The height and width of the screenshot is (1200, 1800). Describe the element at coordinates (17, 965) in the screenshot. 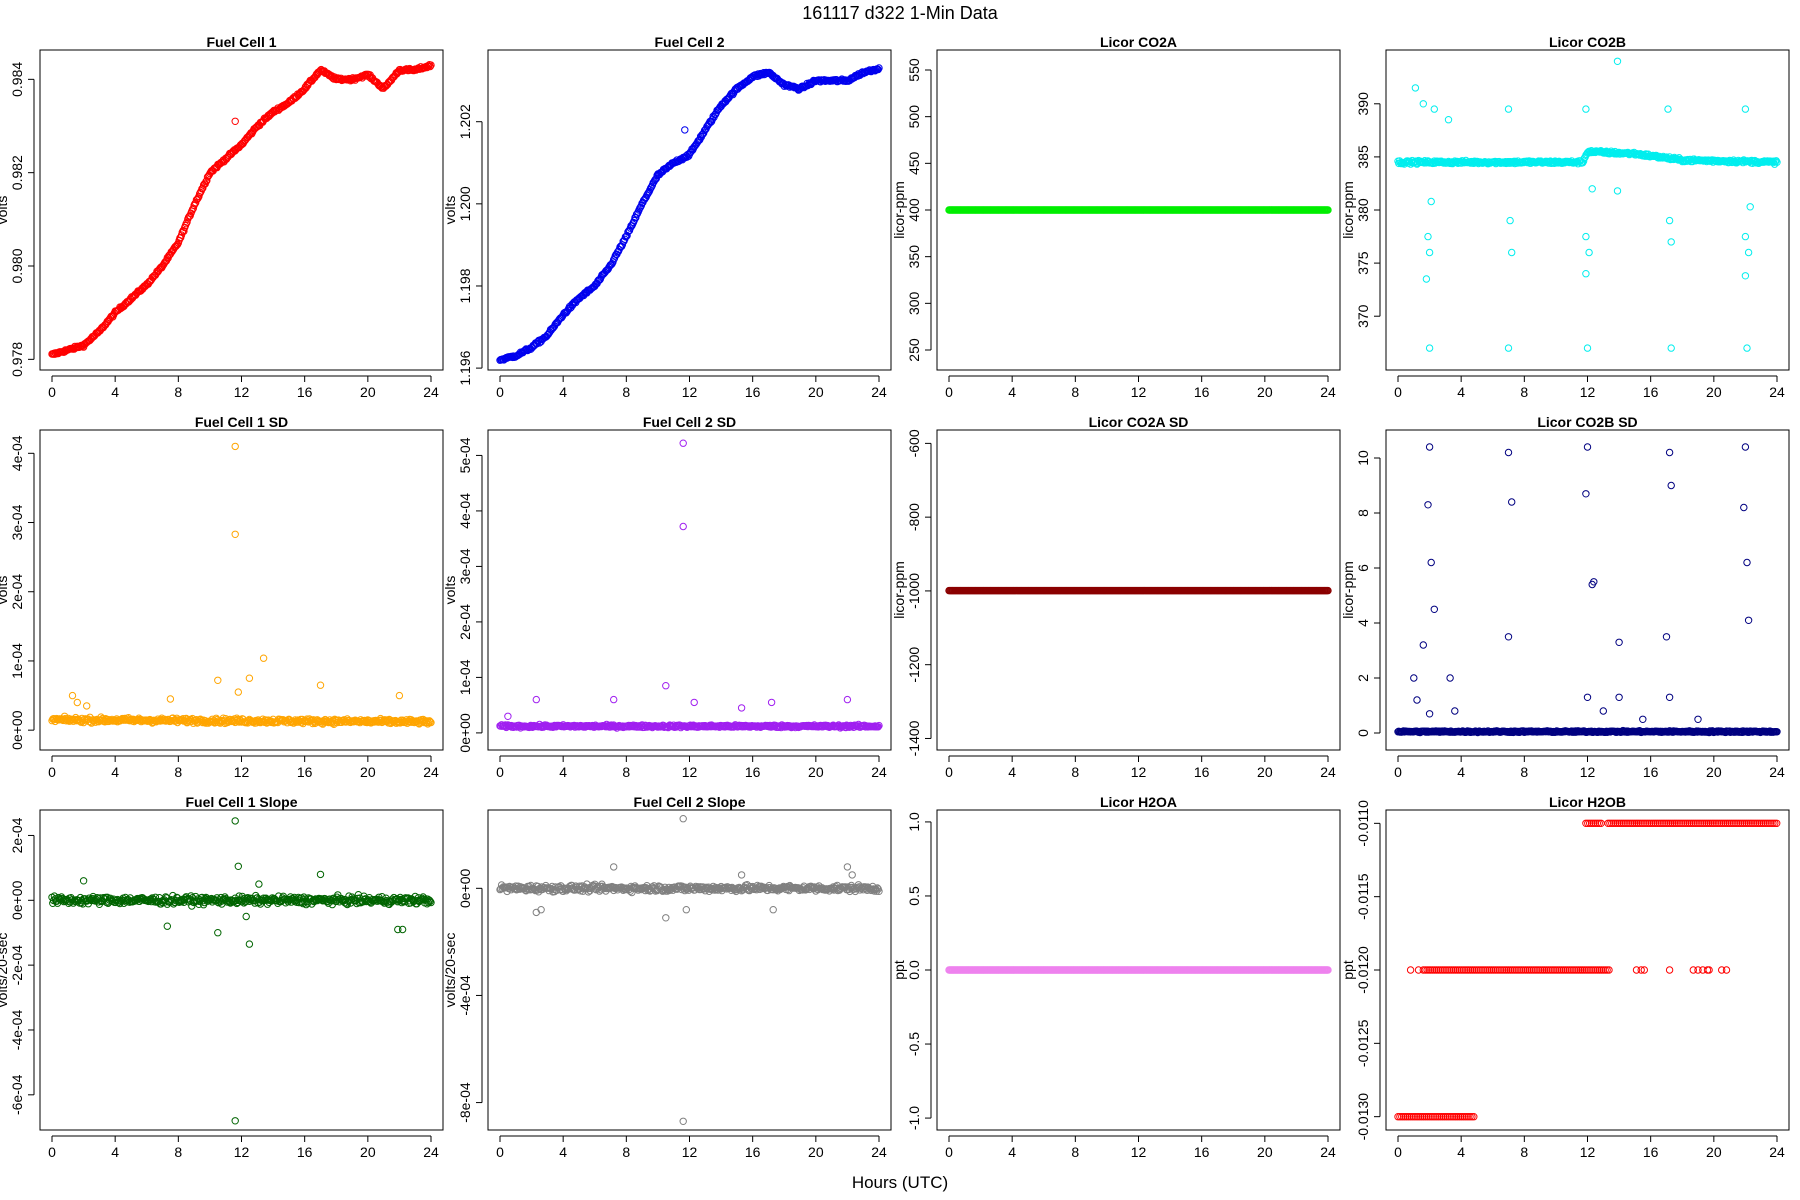

I see `y-tick-label: -2e-04` at that location.